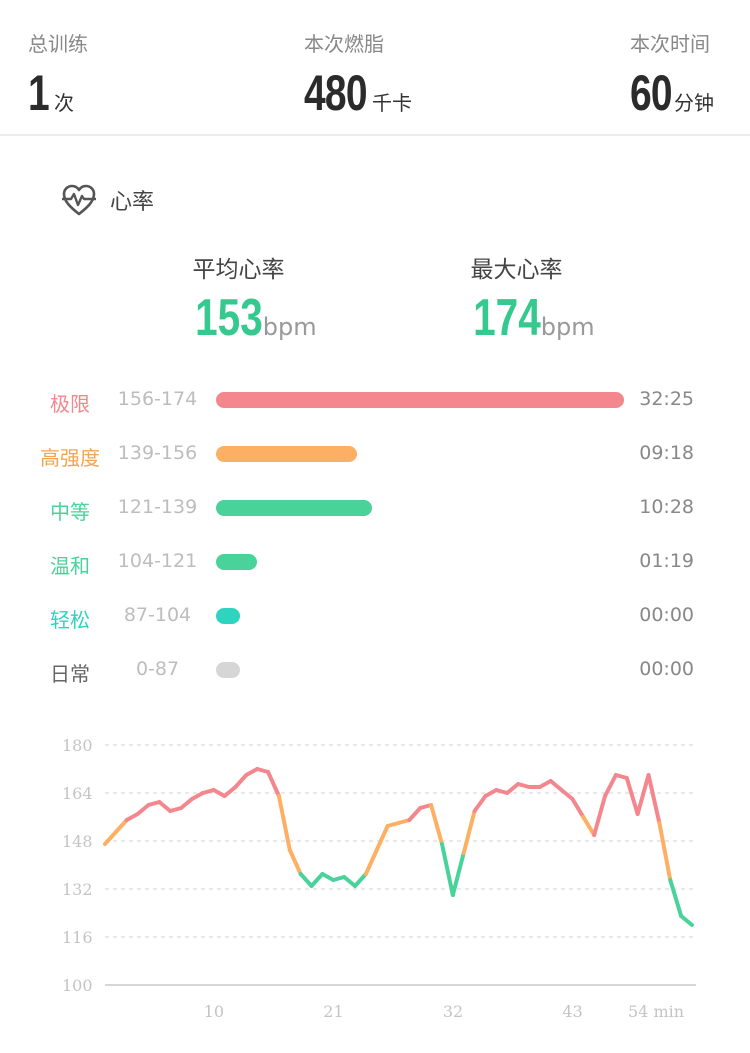  What do you see at coordinates (375, 508) in the screenshot?
I see `zone-row-moderate: 中等 121-139 10:28` at bounding box center [375, 508].